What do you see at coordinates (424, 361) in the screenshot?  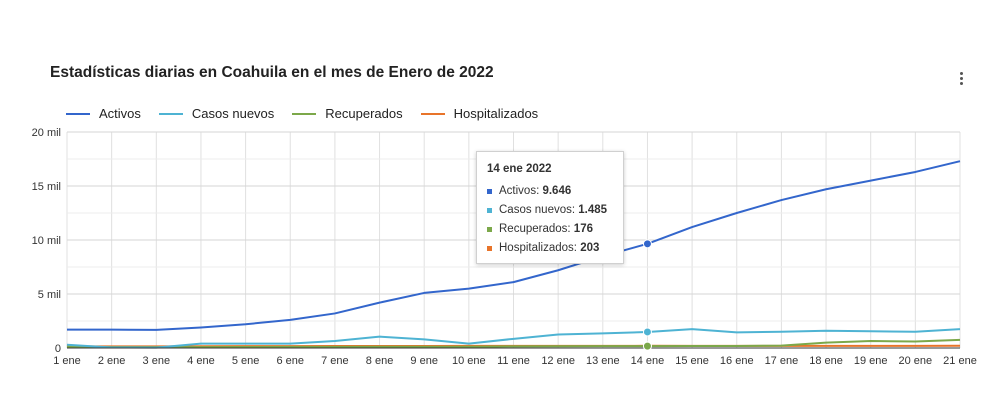 I see `x-tick-label: 9 ene` at bounding box center [424, 361].